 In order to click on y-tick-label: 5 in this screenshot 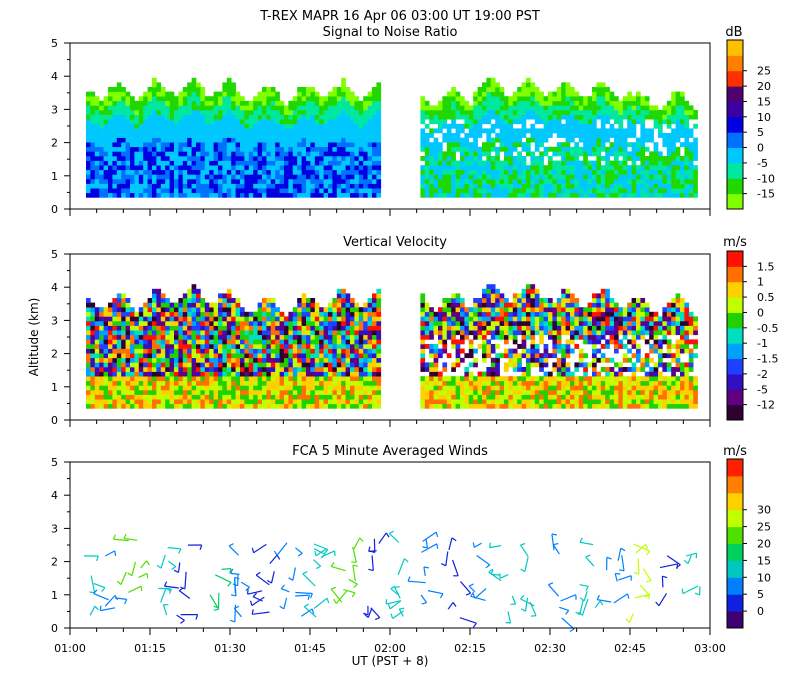, I will do `click(54, 43)`.